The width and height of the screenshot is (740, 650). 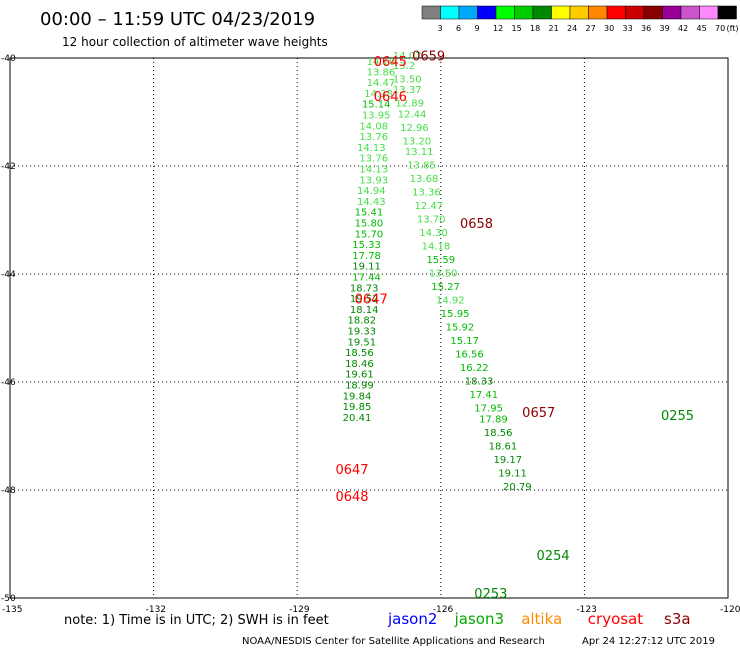 What do you see at coordinates (378, 94) in the screenshot?
I see `data-point: 14.38` at bounding box center [378, 94].